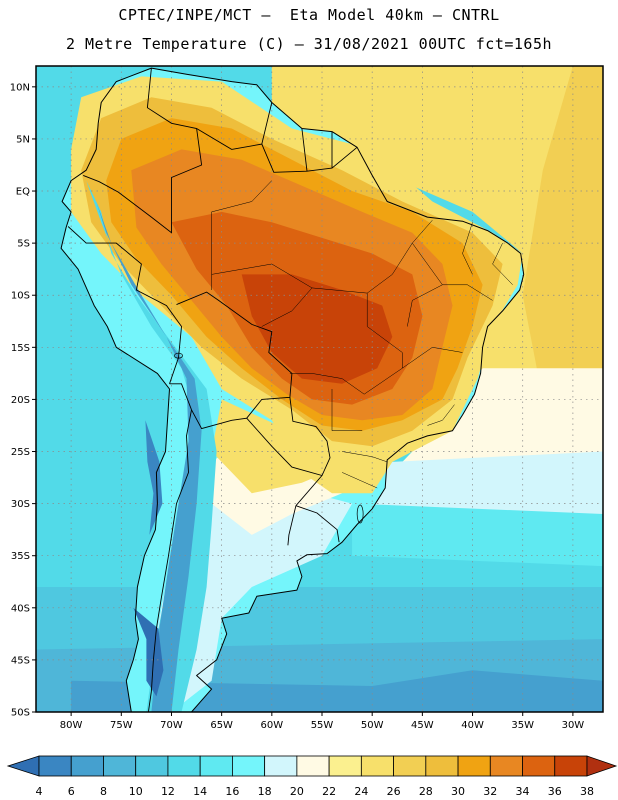 The height and width of the screenshot is (800, 618). Describe the element at coordinates (322, 725) in the screenshot. I see `lon-tick-label: 55W` at that location.